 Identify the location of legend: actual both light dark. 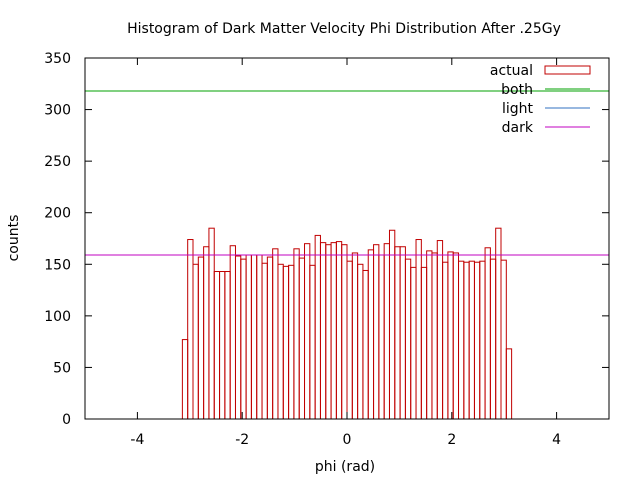
(540, 99).